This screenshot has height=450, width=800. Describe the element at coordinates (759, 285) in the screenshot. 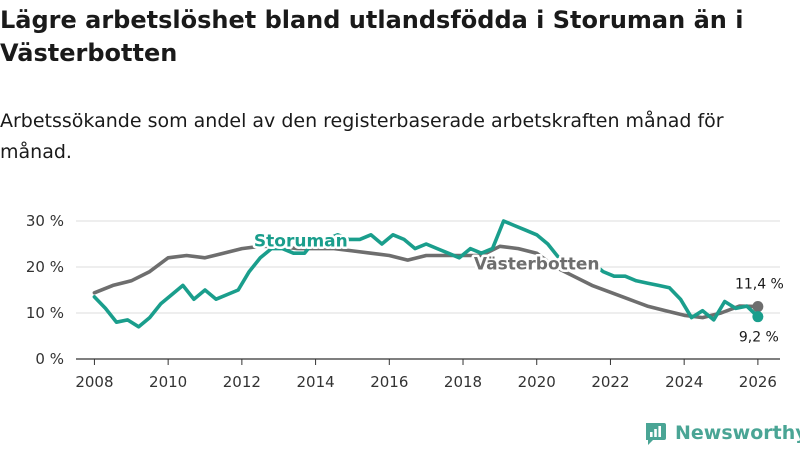

I see `vasterbotten-end-value: 11,4 %` at that location.